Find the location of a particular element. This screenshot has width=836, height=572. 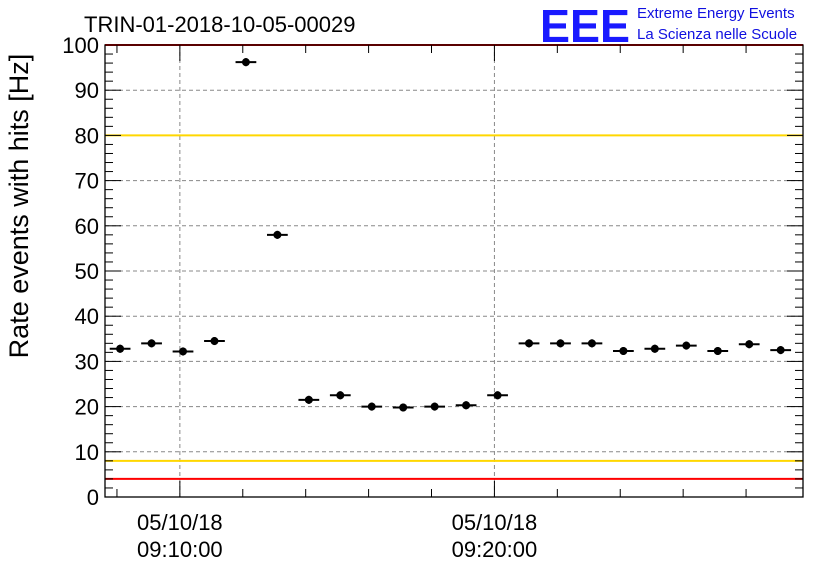

logo-line-2: La Scienza nelle Scuole is located at coordinates (717, 34).